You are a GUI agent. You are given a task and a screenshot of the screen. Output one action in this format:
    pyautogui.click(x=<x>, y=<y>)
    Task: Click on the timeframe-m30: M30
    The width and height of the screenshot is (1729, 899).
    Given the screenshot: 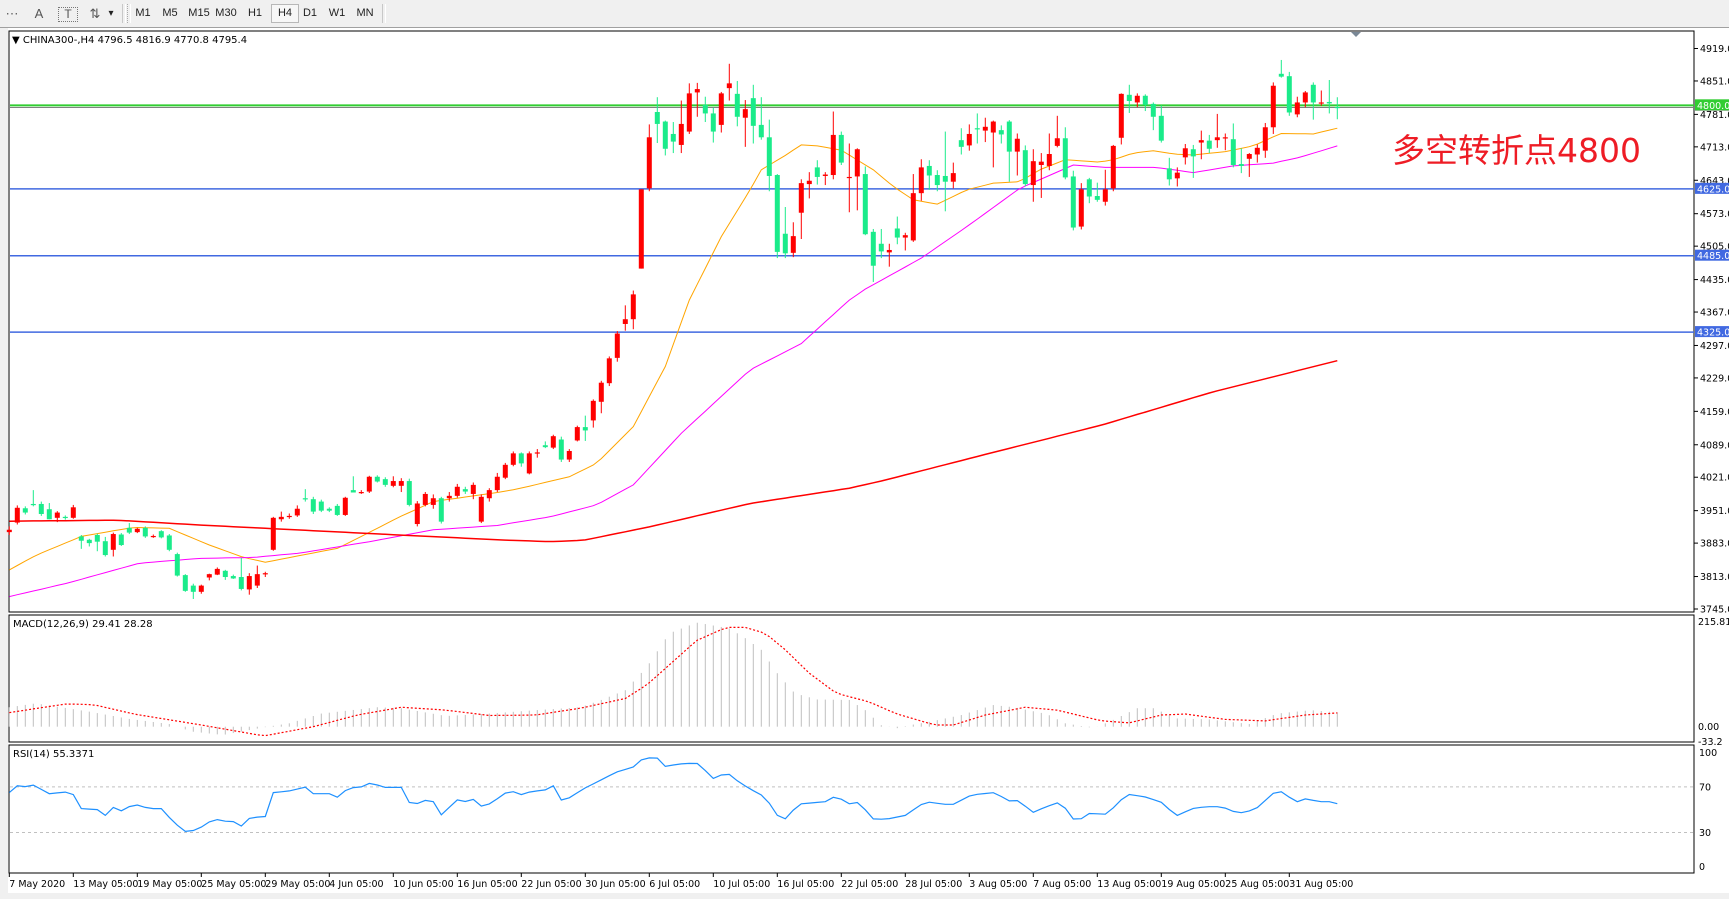 What is the action you would take?
    pyautogui.click(x=226, y=13)
    